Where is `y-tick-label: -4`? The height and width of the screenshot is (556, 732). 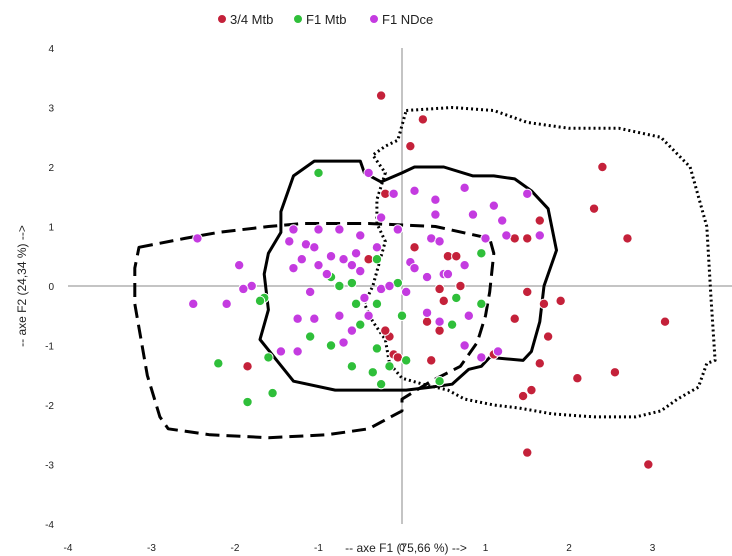 y-tick-label: -4 is located at coordinates (49, 525).